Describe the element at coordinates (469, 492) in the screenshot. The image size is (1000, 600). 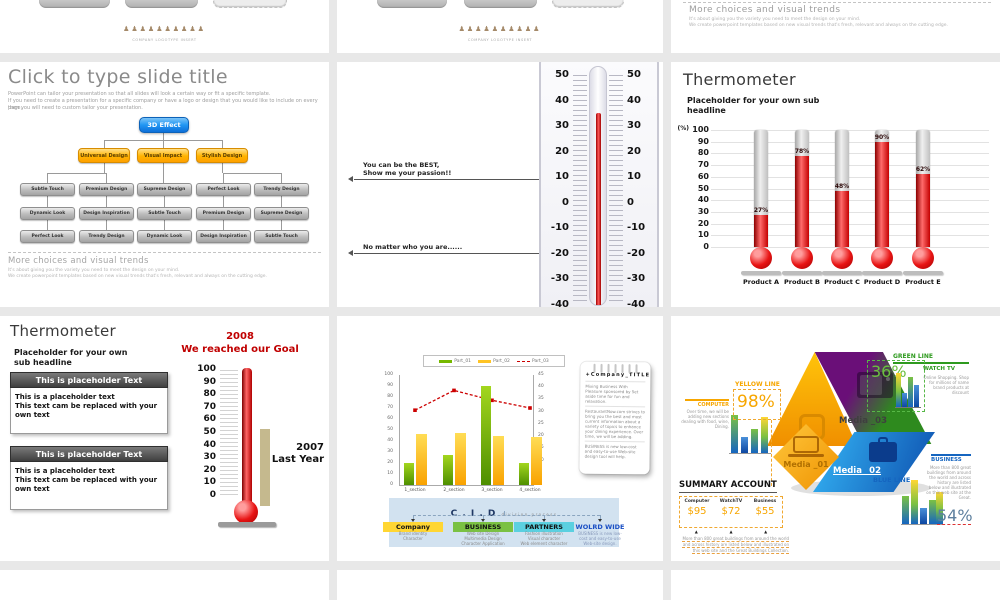
I see `x-axis-labels: 1_section 2_section 3_section 4_section` at that location.